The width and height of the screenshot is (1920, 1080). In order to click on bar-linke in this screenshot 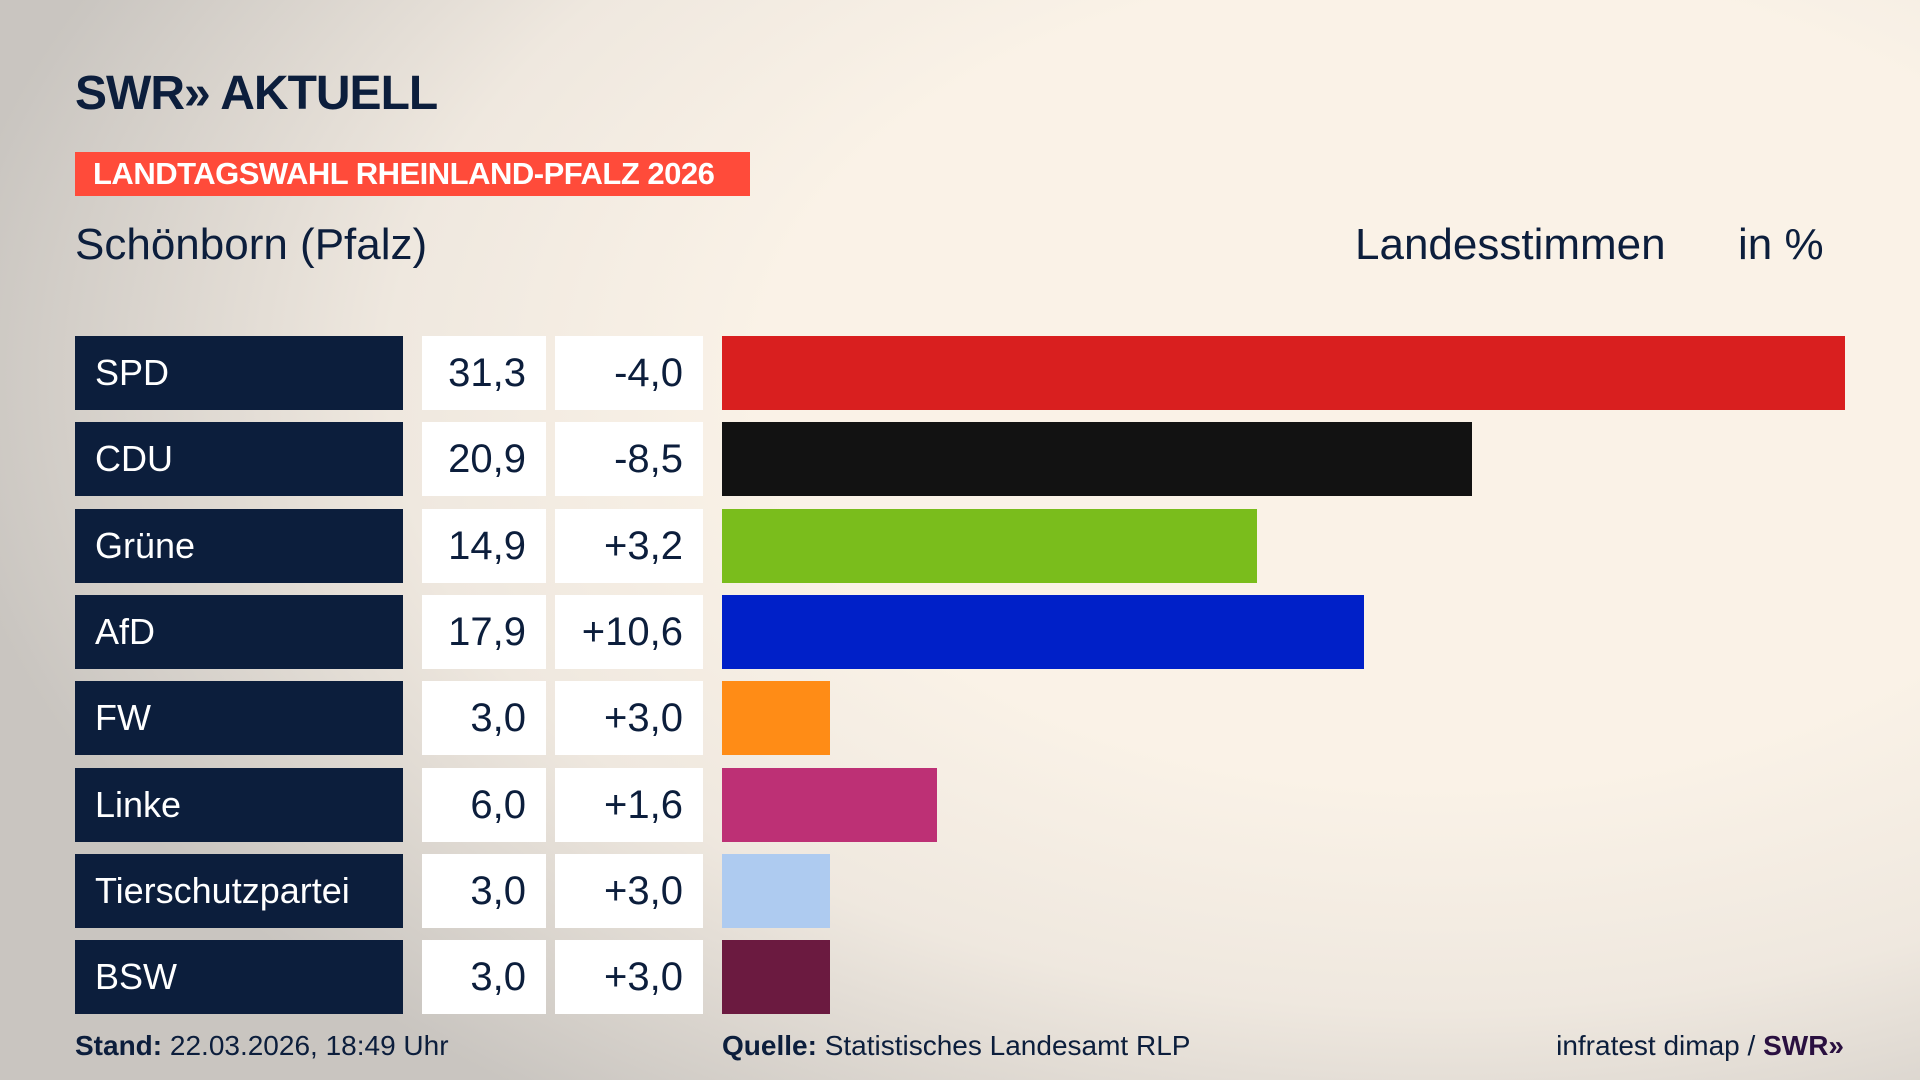, I will do `click(830, 804)`.